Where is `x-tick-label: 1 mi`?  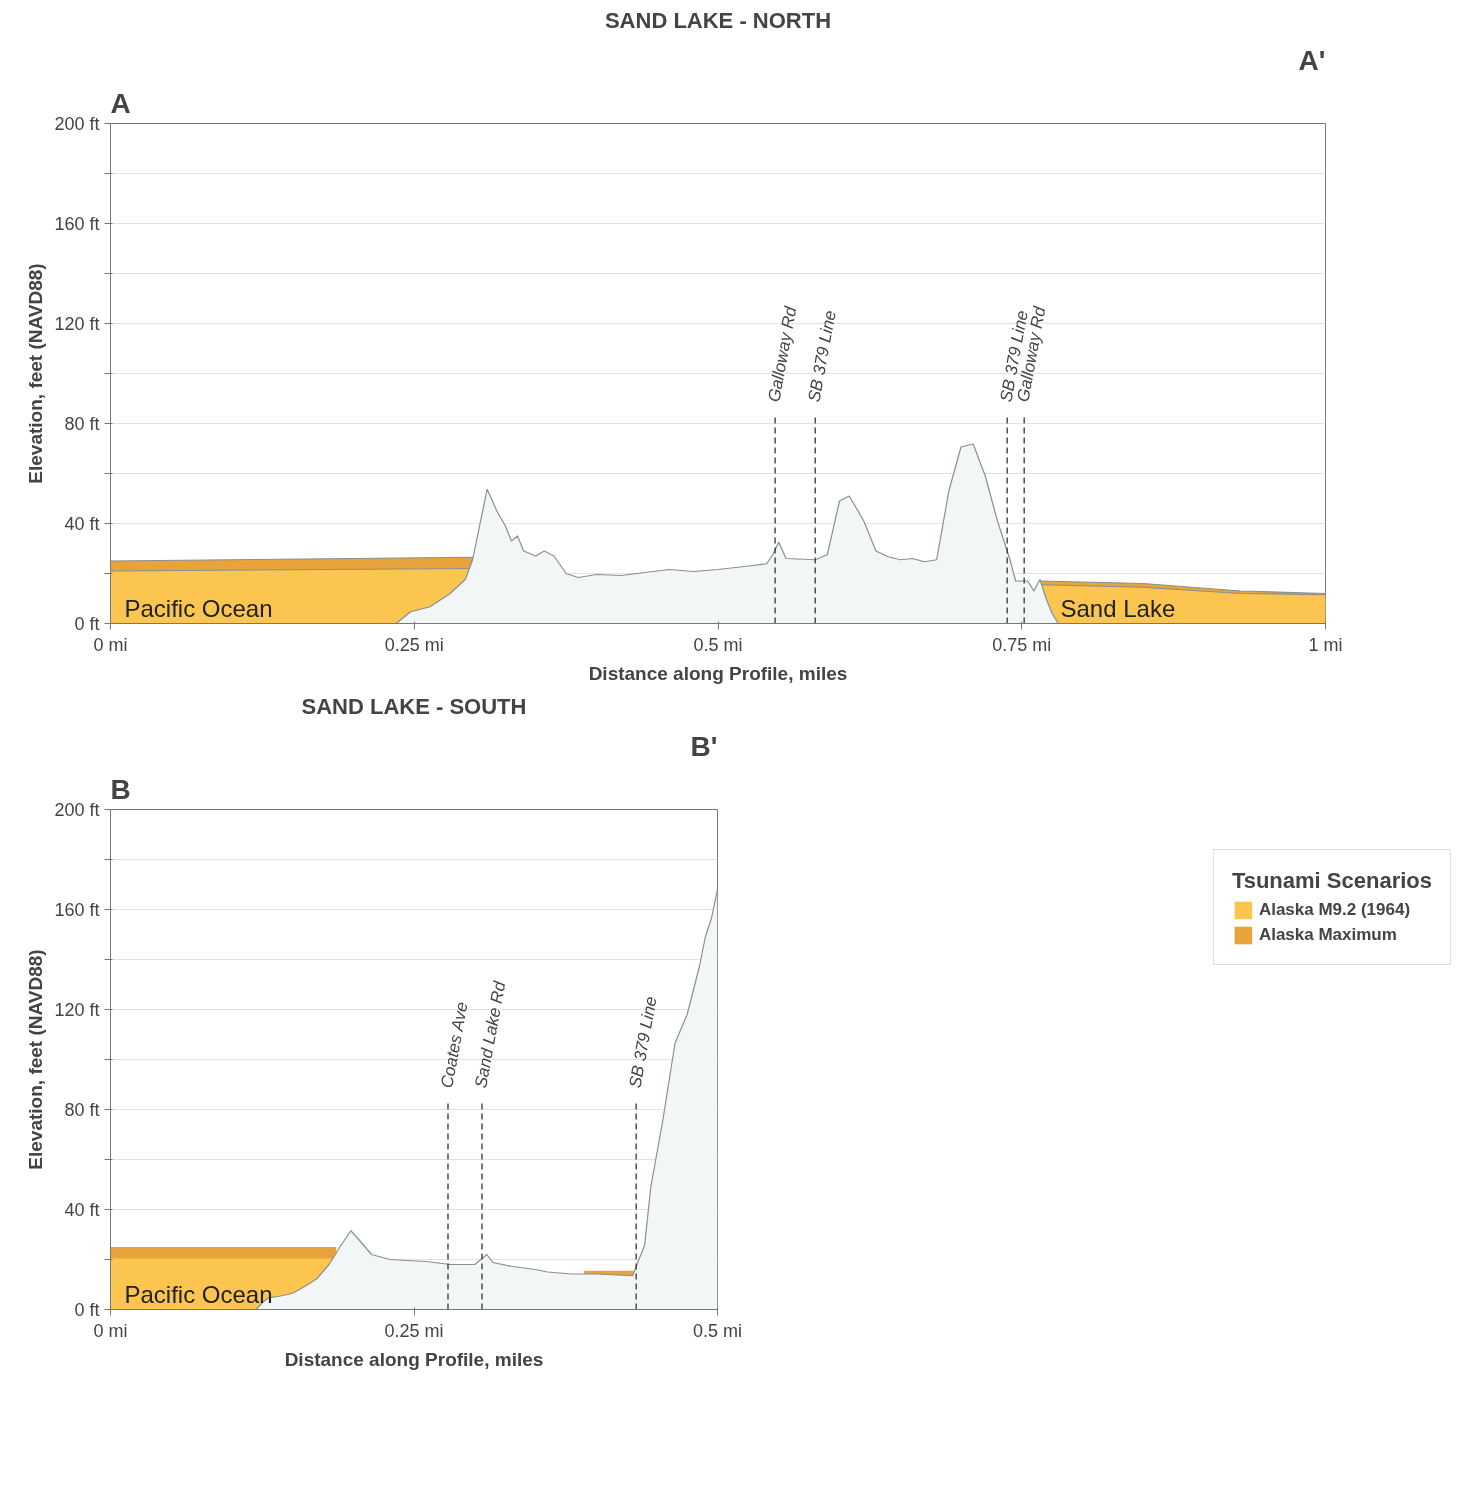
x-tick-label: 1 mi is located at coordinates (1325, 644).